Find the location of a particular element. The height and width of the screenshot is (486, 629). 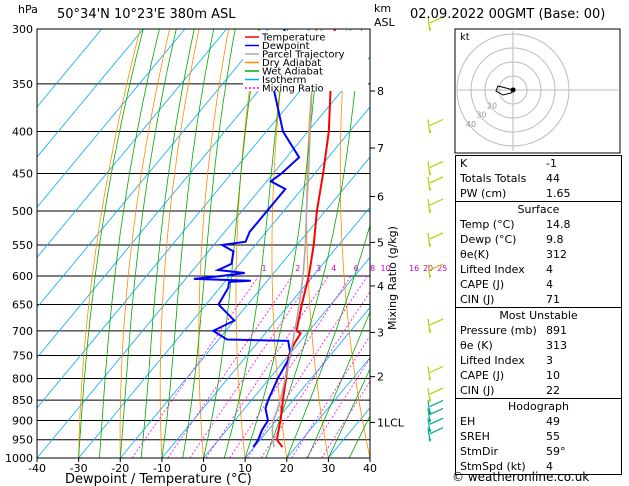

table-row: K -1 is located at coordinates (538, 163).